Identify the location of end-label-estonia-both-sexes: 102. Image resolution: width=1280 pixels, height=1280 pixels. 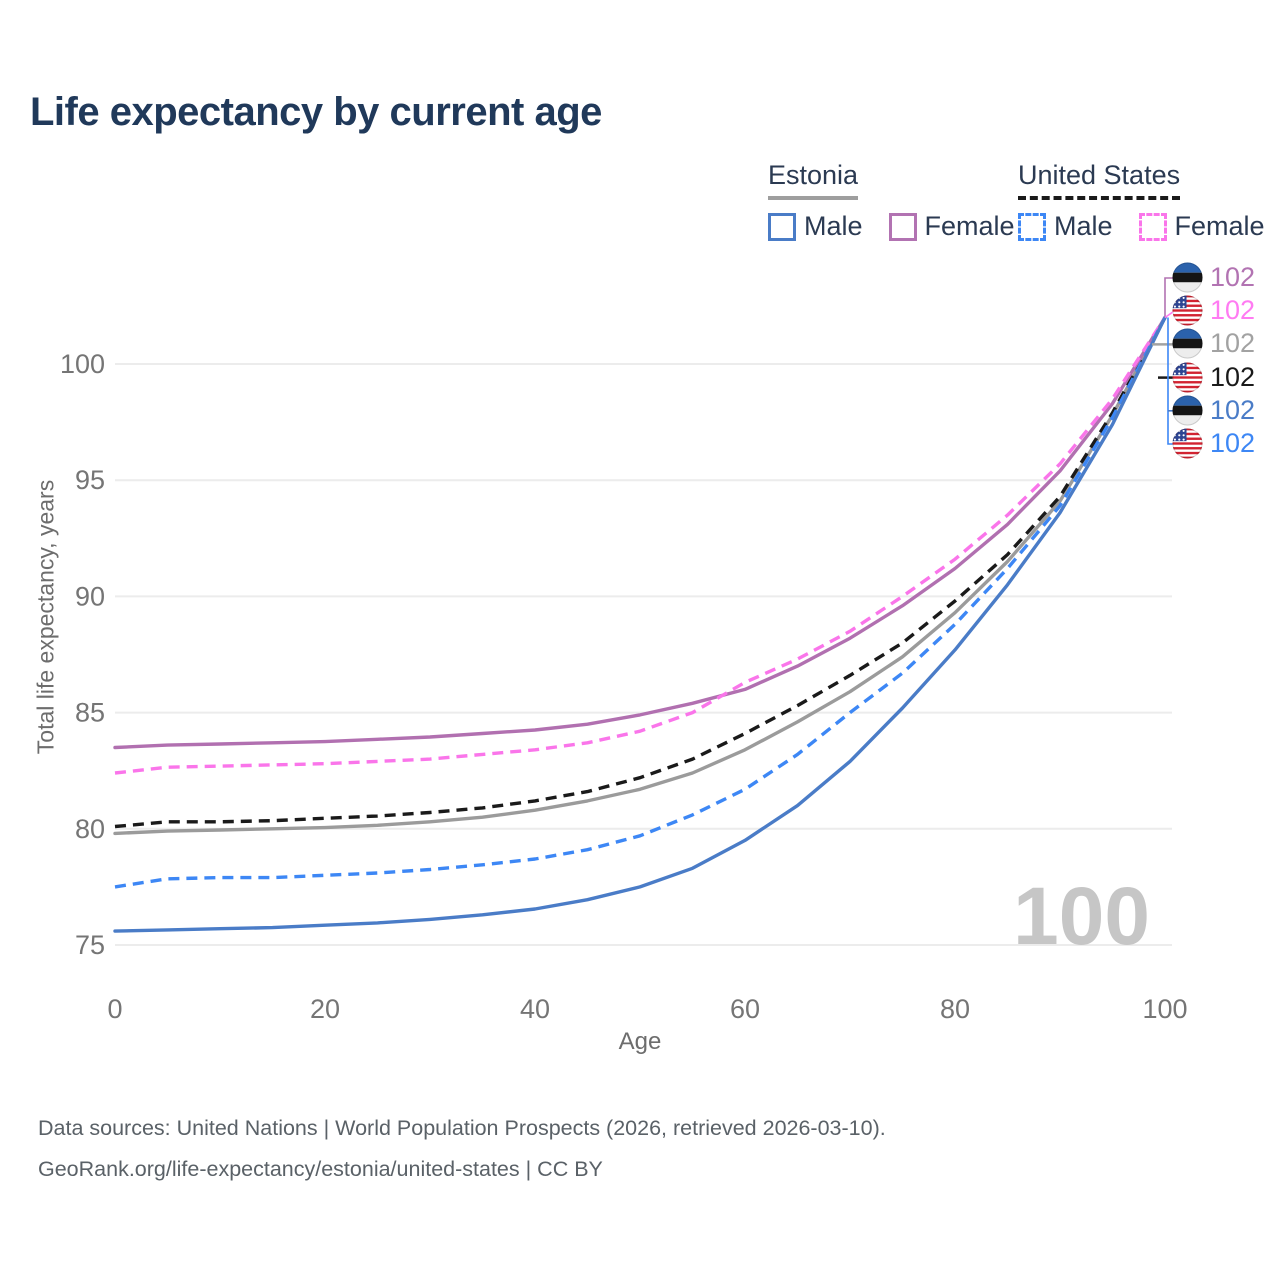
(1213, 343).